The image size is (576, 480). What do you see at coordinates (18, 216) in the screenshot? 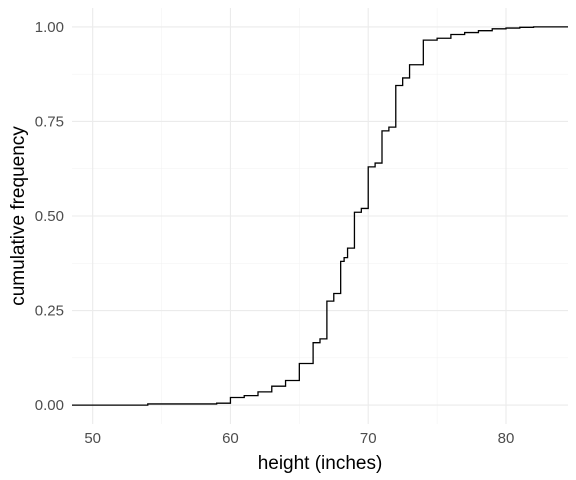
I see `y-axis-title: cumulative frequency` at bounding box center [18, 216].